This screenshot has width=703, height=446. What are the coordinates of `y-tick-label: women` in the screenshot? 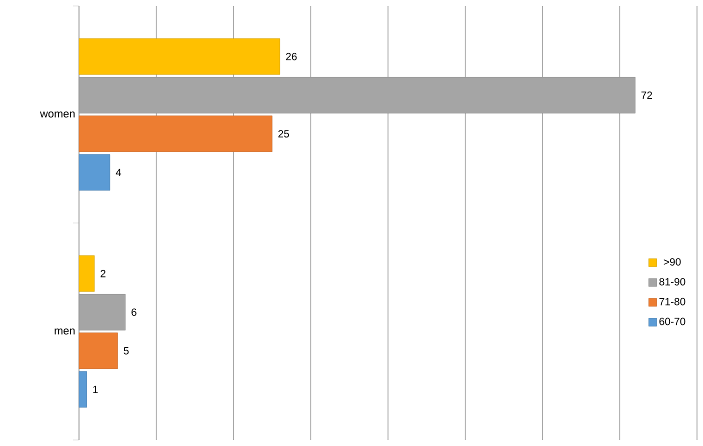 It's located at (57, 114).